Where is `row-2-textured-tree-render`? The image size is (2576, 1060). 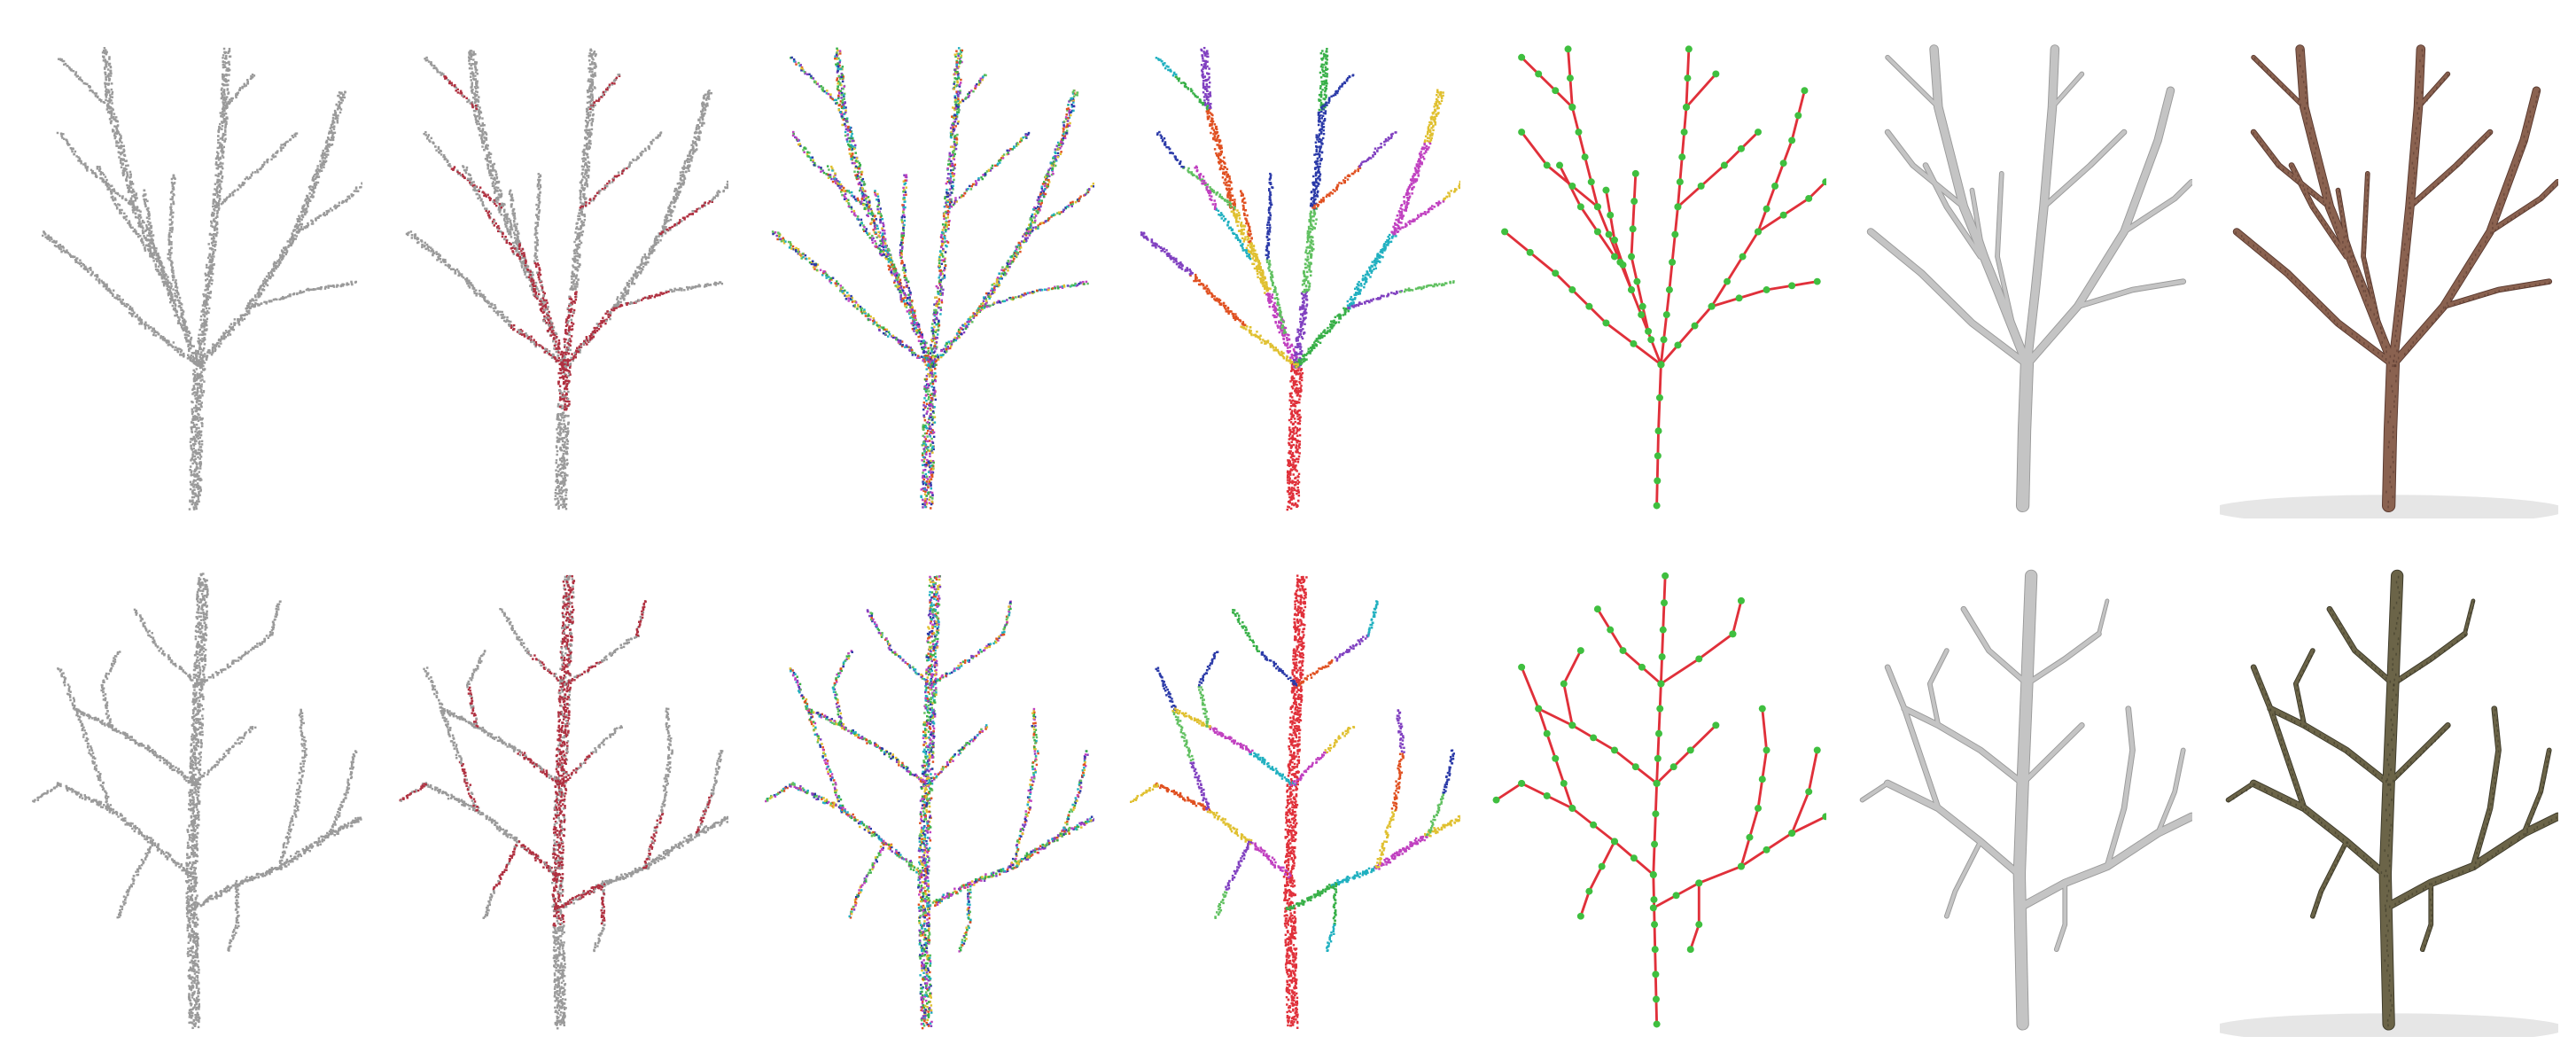
row-2-textured-tree-render is located at coordinates (2389, 798).